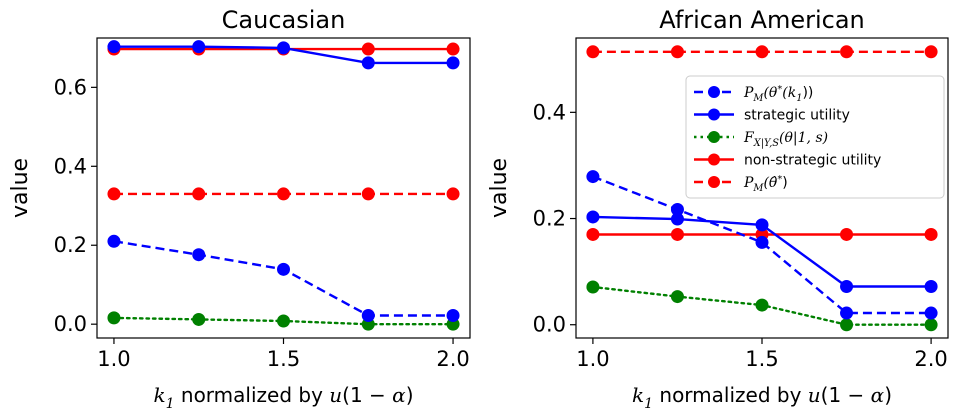 This screenshot has width=956, height=412. I want to click on legend-label-non_strategic_utility: non-strategic utility, so click(812, 161).